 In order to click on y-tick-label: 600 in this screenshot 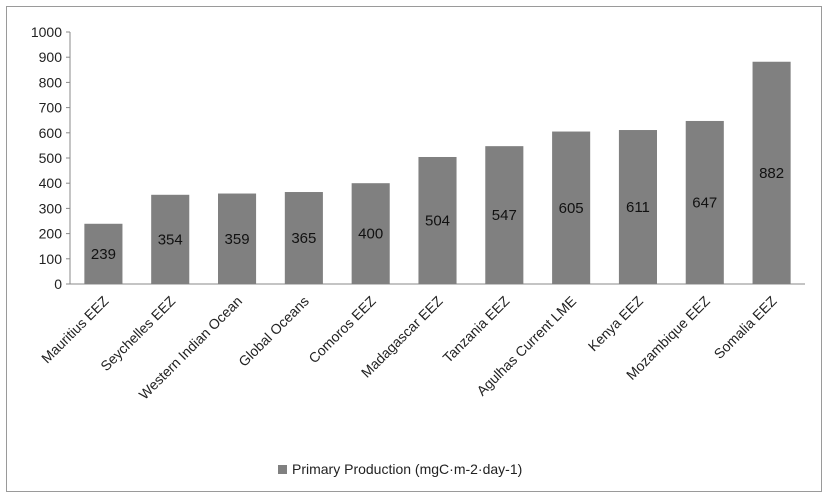, I will do `click(51, 133)`.